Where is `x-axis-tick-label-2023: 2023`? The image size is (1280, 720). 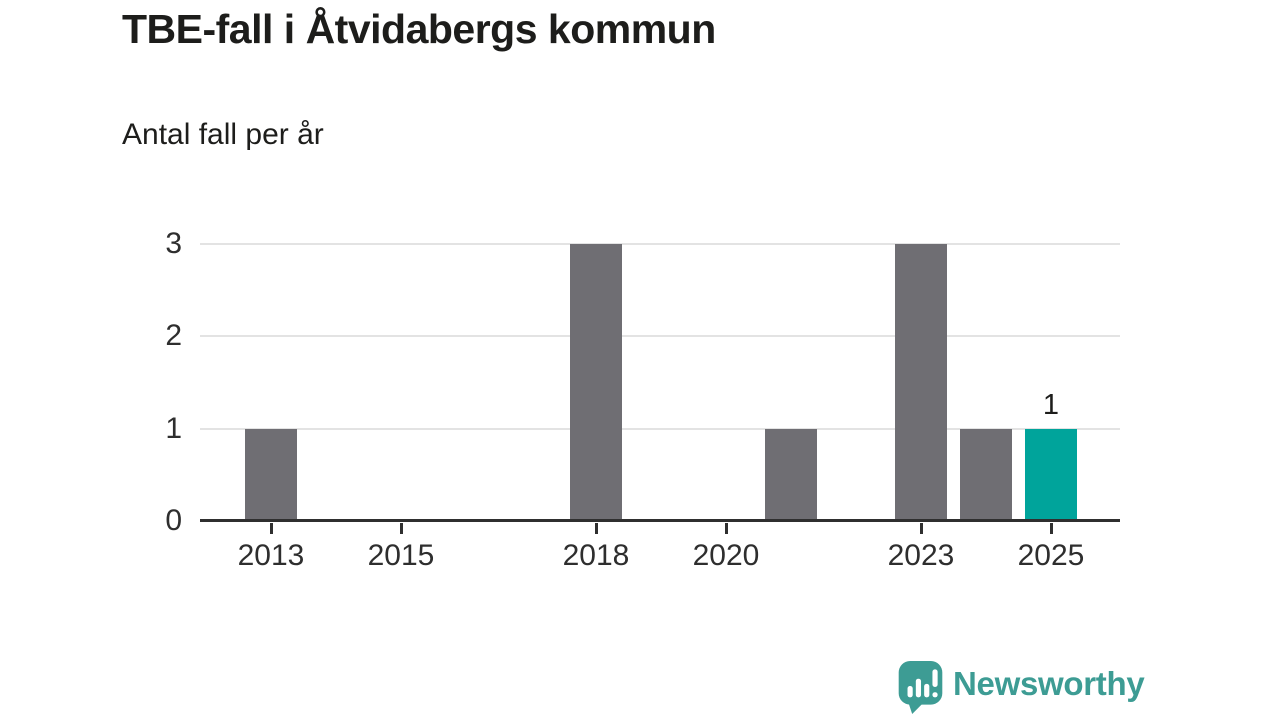
x-axis-tick-label-2023: 2023 is located at coordinates (921, 555).